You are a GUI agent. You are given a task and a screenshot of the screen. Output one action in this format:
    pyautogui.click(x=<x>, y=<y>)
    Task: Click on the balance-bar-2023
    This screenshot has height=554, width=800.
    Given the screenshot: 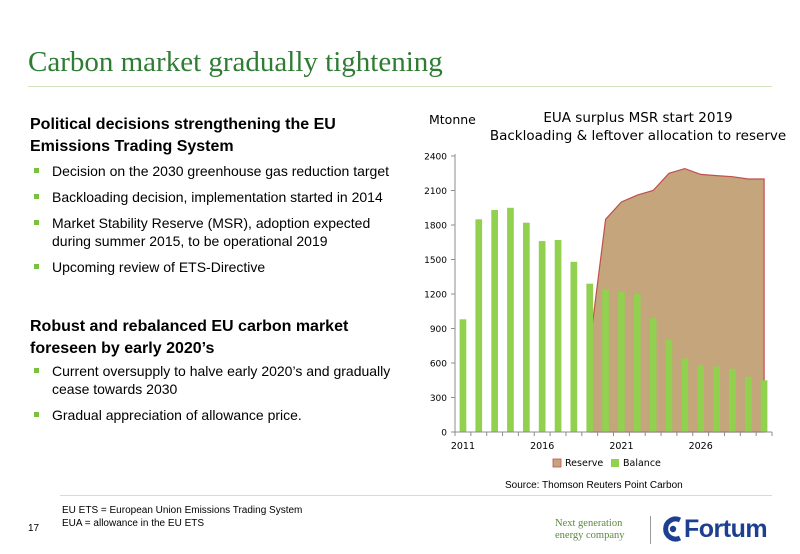 What is the action you would take?
    pyautogui.click(x=653, y=375)
    